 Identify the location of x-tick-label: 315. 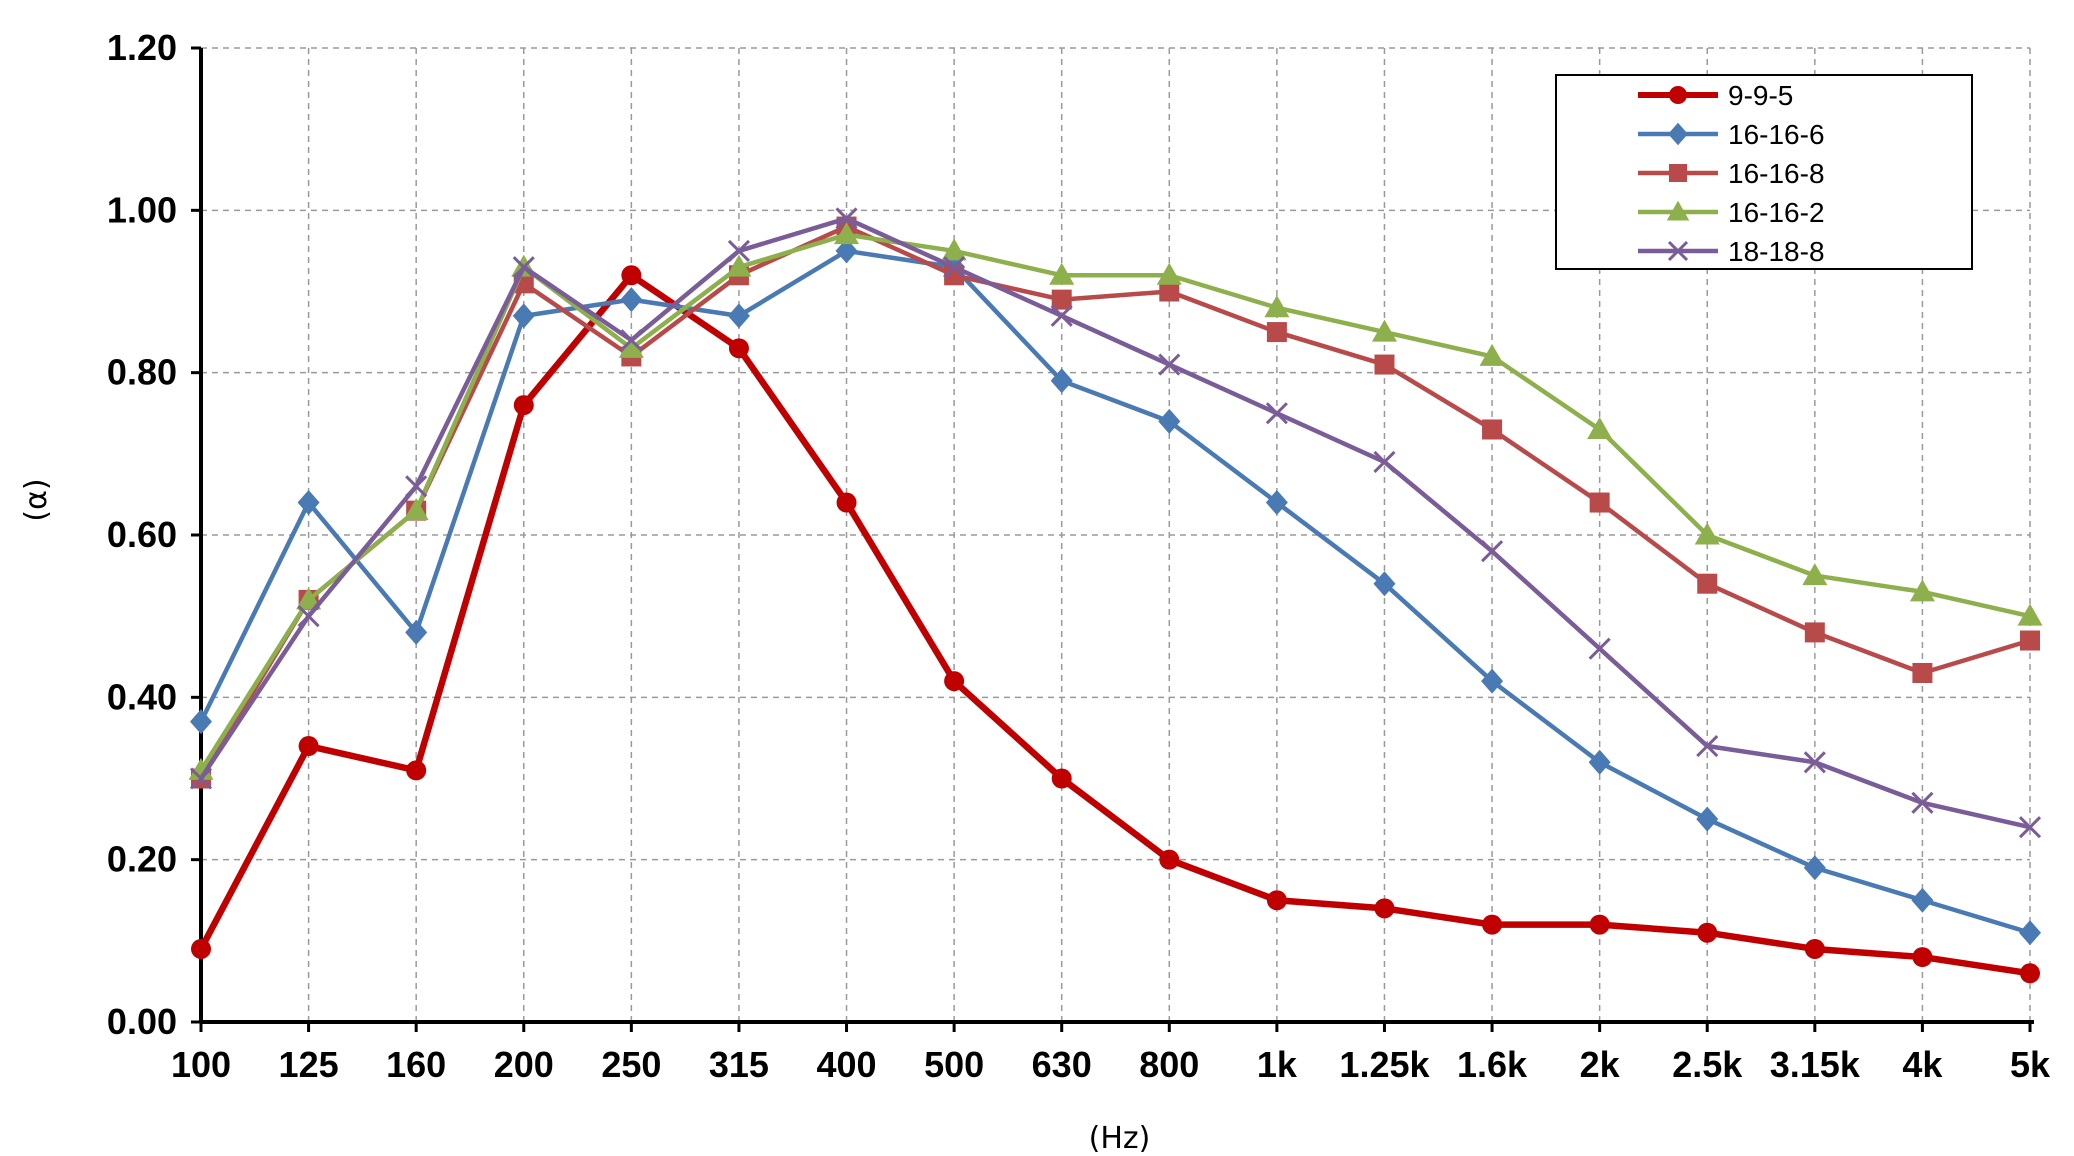
(739, 1064).